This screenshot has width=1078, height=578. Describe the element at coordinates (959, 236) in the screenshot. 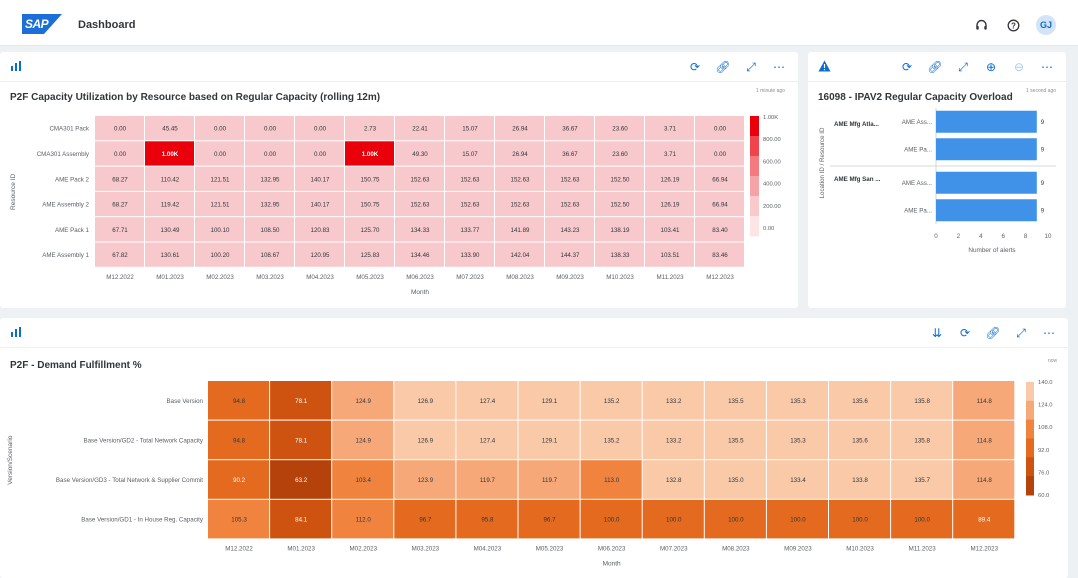

I see `x-tick-label: 2` at that location.